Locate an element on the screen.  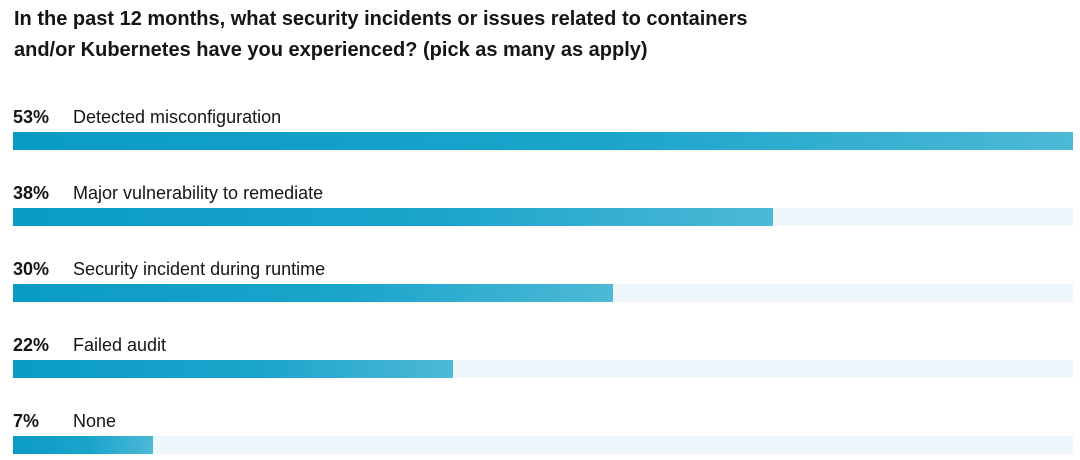
bar-category-label: Security incident during runtime is located at coordinates (199, 269).